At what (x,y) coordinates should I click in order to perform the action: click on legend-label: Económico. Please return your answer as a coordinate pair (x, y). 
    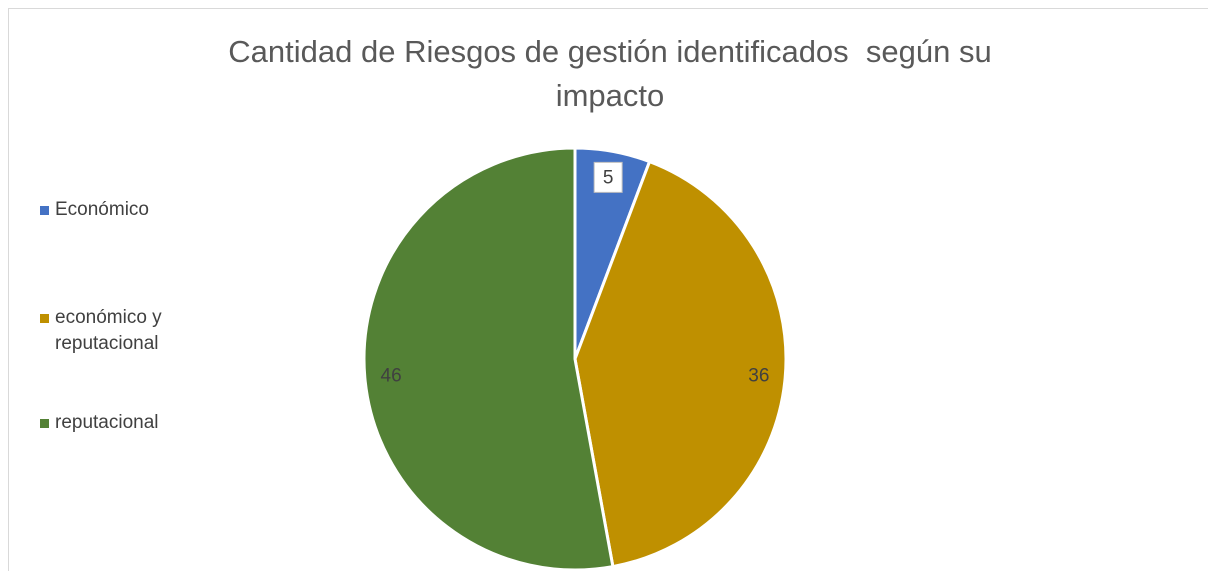
    Looking at the image, I should click on (102, 209).